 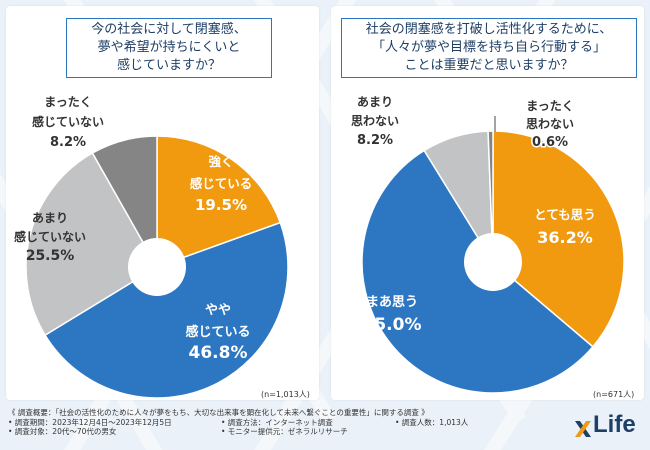 What do you see at coordinates (277, 422) in the screenshot?
I see `survey-method: • 調査方法：インターネット調査` at bounding box center [277, 422].